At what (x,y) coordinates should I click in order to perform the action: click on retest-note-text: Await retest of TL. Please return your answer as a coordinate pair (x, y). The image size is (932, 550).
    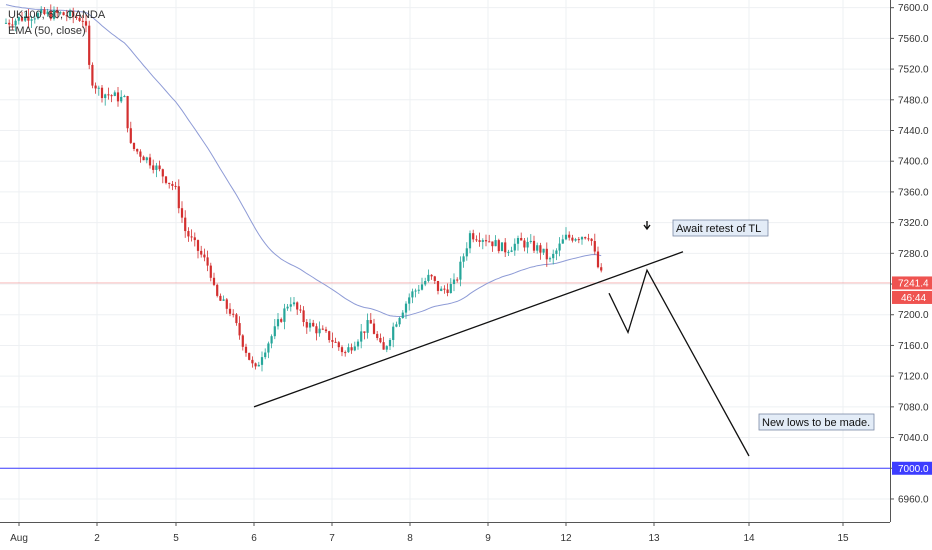
    Looking at the image, I should click on (718, 229).